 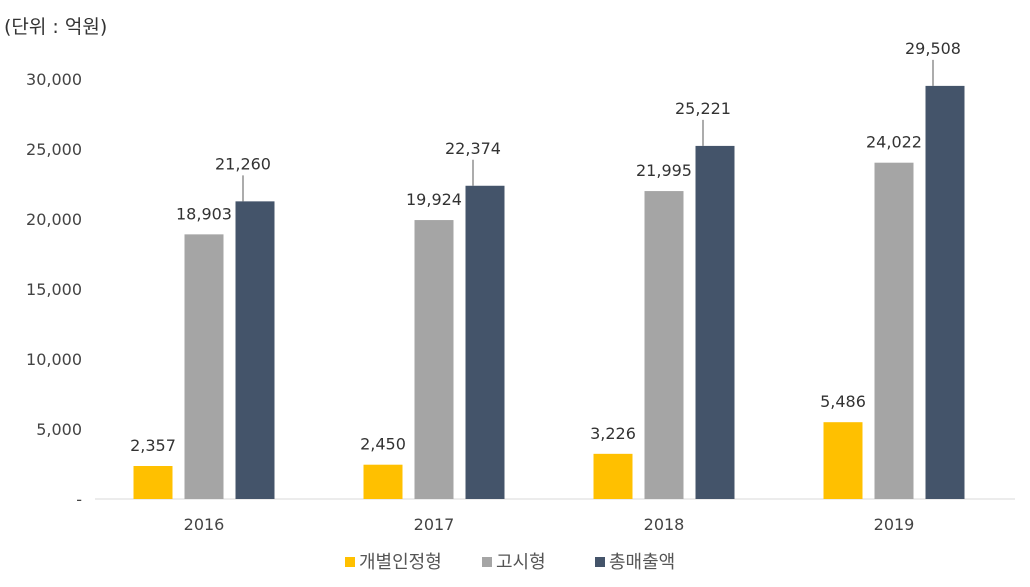 What do you see at coordinates (613, 433) in the screenshot?
I see `data-label: 3,226` at bounding box center [613, 433].